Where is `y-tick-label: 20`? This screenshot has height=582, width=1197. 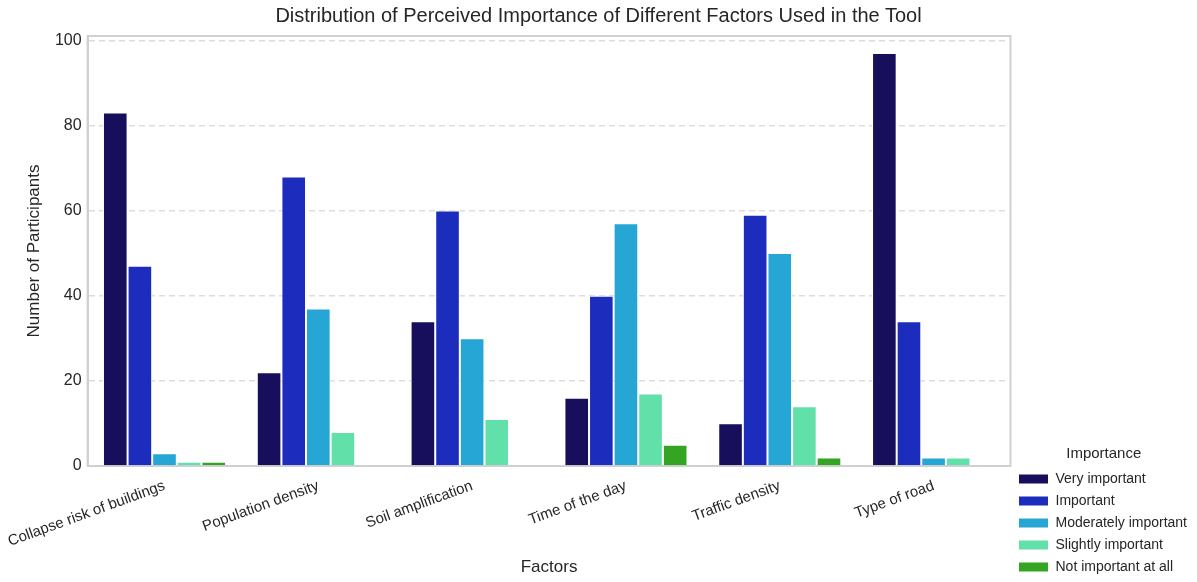 y-tick-label: 20 is located at coordinates (72, 380).